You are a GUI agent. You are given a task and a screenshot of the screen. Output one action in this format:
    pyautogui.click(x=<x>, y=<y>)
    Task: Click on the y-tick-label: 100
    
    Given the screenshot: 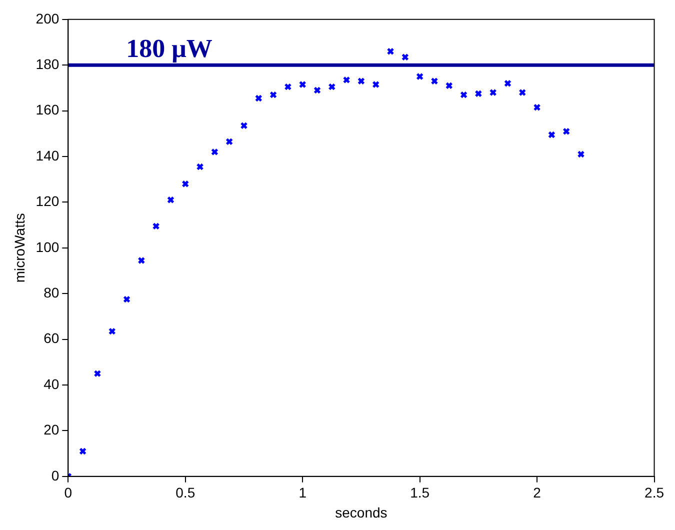 What is the action you would take?
    pyautogui.click(x=48, y=246)
    